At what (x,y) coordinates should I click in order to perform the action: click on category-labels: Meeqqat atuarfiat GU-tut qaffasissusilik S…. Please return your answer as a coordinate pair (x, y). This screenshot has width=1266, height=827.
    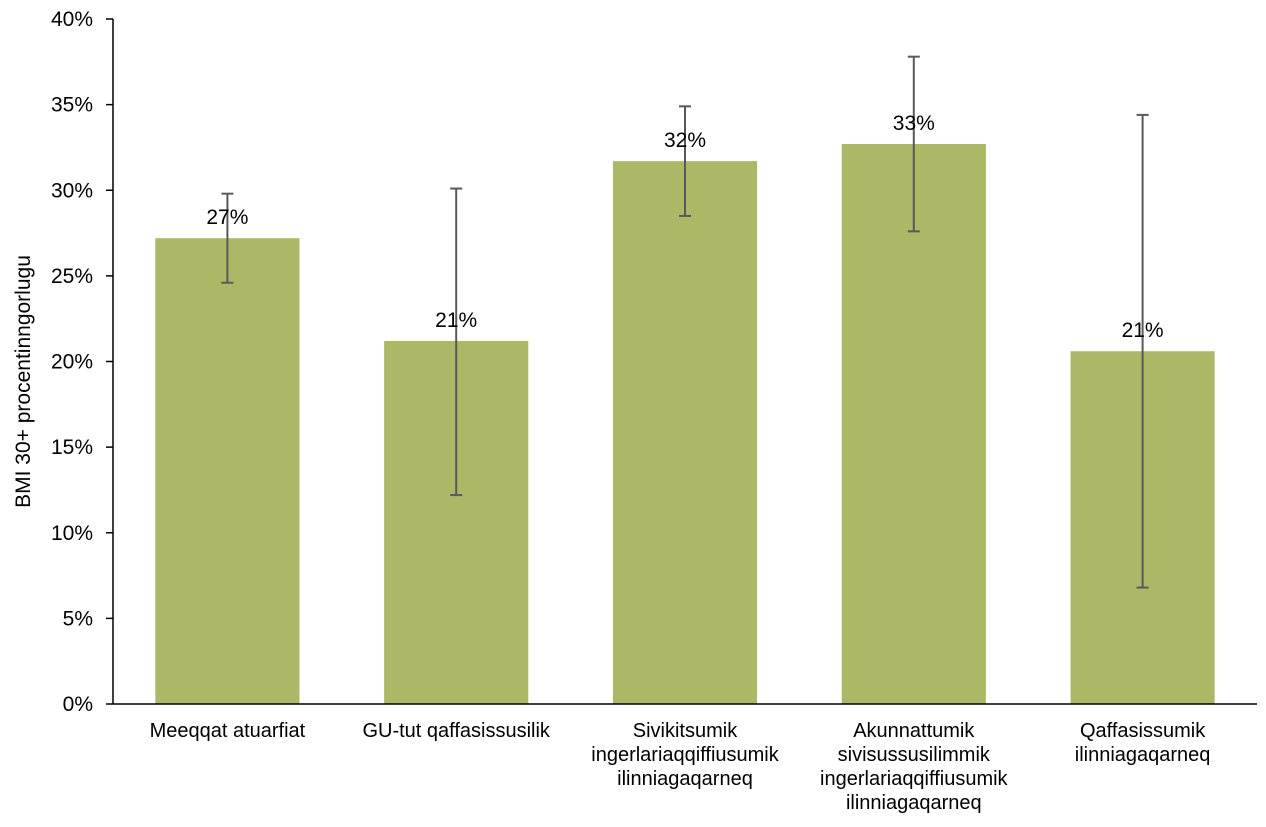
    Looking at the image, I should click on (680, 767).